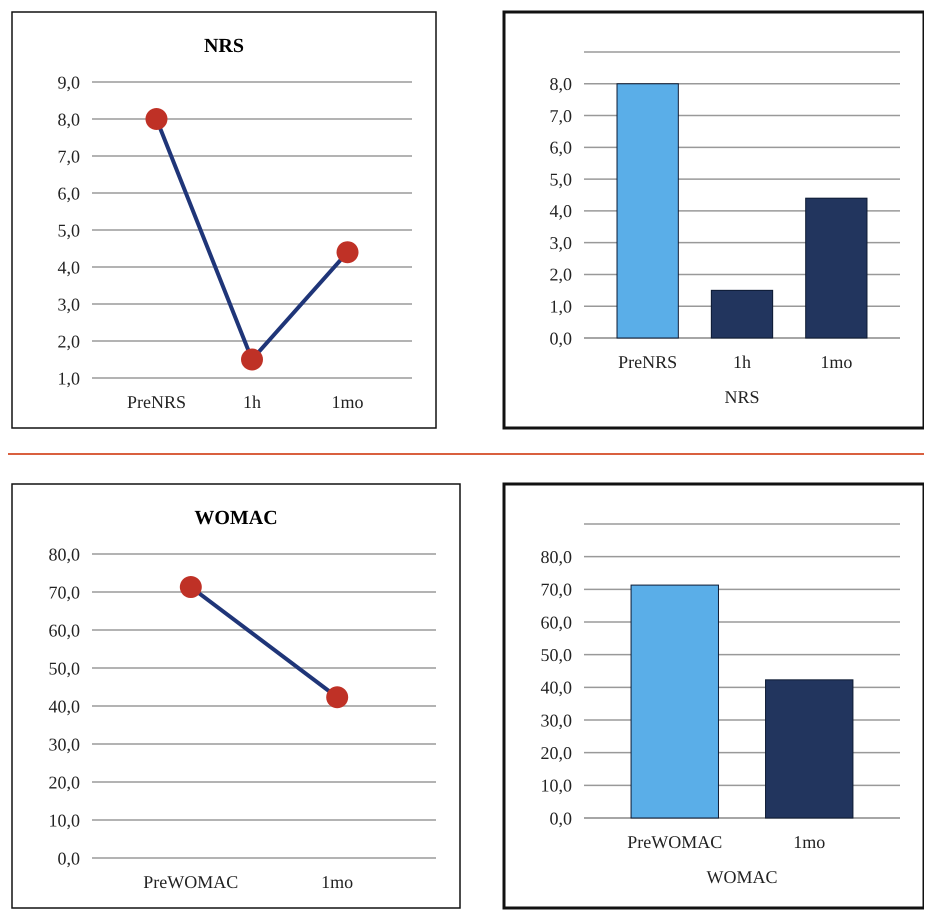  I want to click on x-axis-title: WOMAC, so click(742, 877).